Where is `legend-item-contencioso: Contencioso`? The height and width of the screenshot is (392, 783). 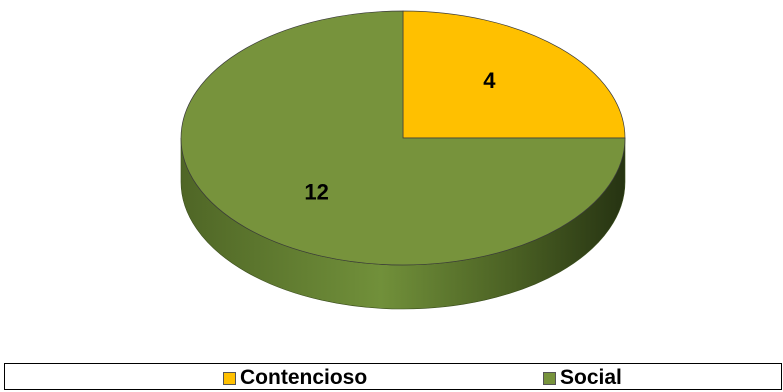
legend-item-contencioso: Contencioso is located at coordinates (295, 378).